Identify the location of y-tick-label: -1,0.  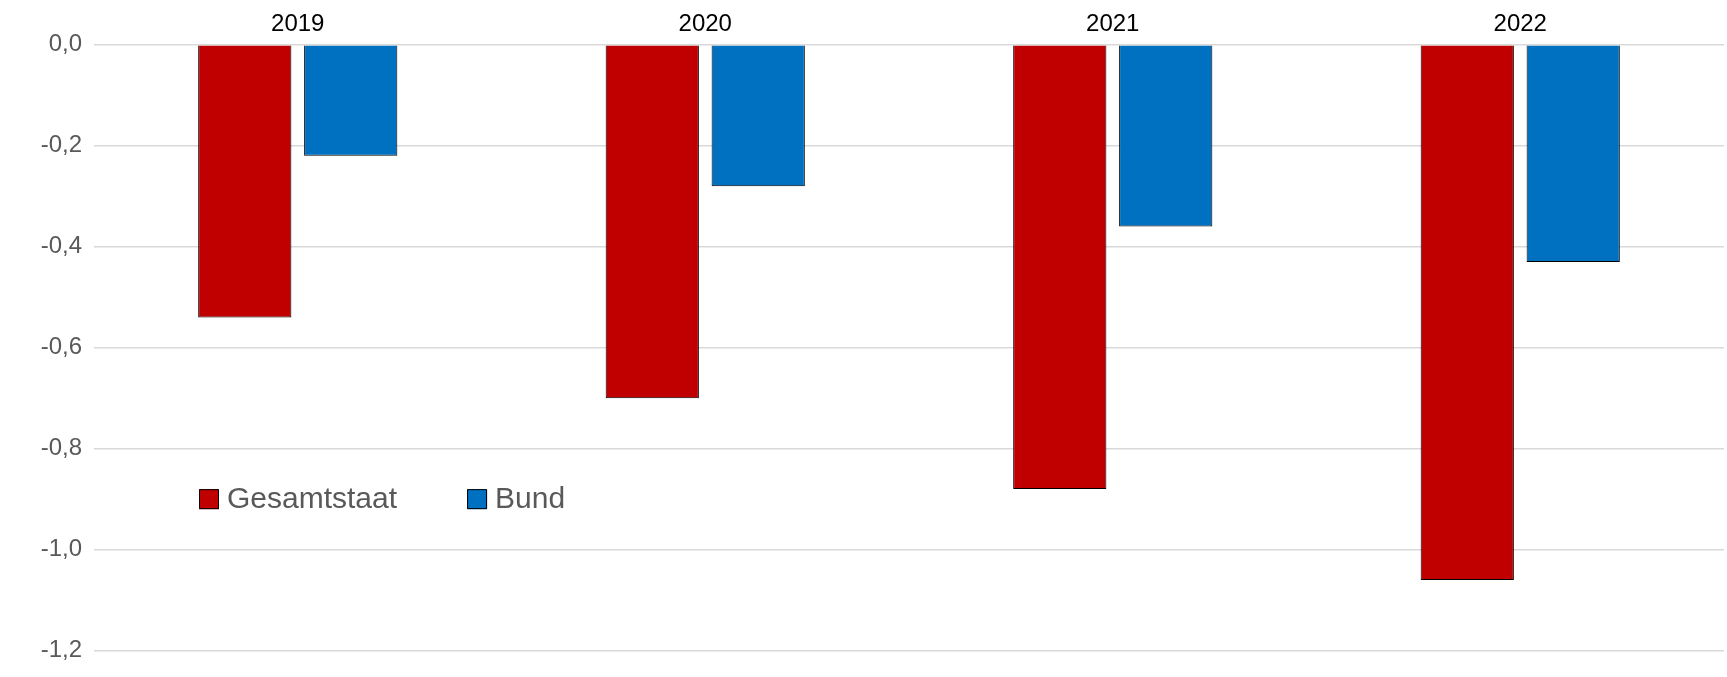
(61, 548).